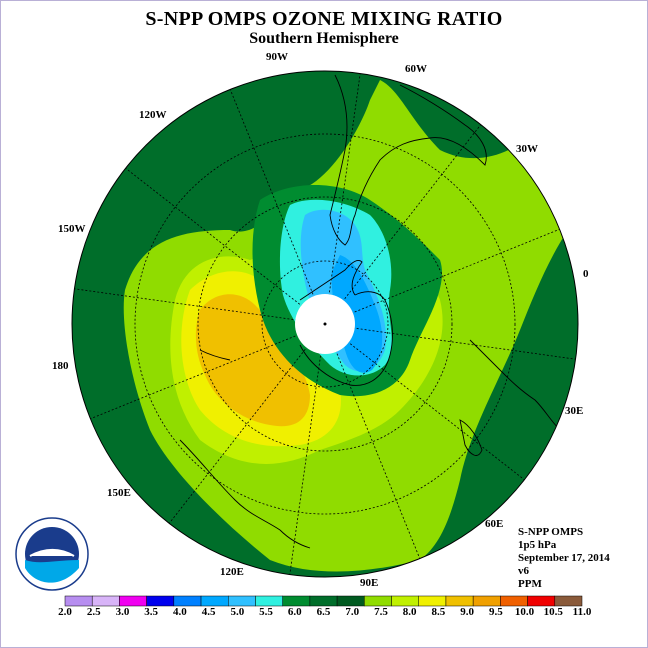 The image size is (648, 648). What do you see at coordinates (323, 612) in the screenshot?
I see `colorbar-label: 6.5` at bounding box center [323, 612].